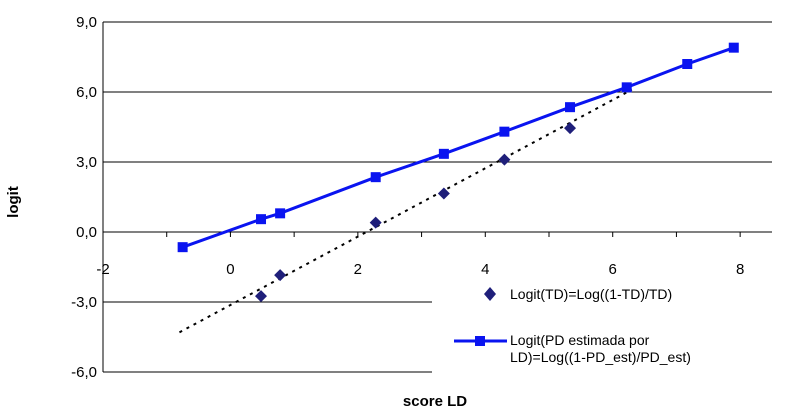  I want to click on y-axis-title: logit, so click(13, 202).